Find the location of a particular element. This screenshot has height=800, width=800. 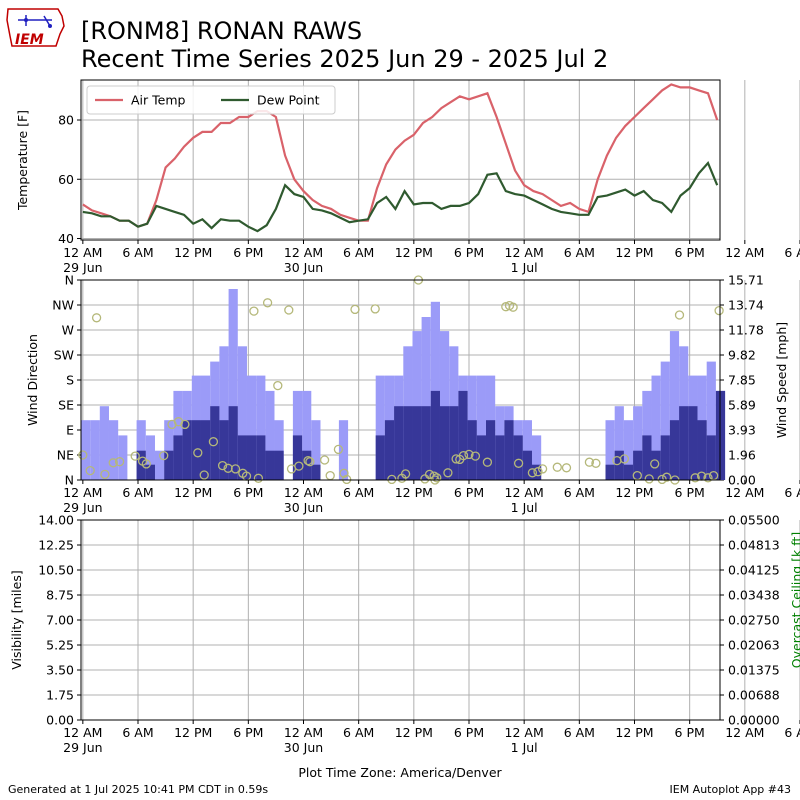

ceiling-y-tick-label: 0.05500 is located at coordinates (754, 520).